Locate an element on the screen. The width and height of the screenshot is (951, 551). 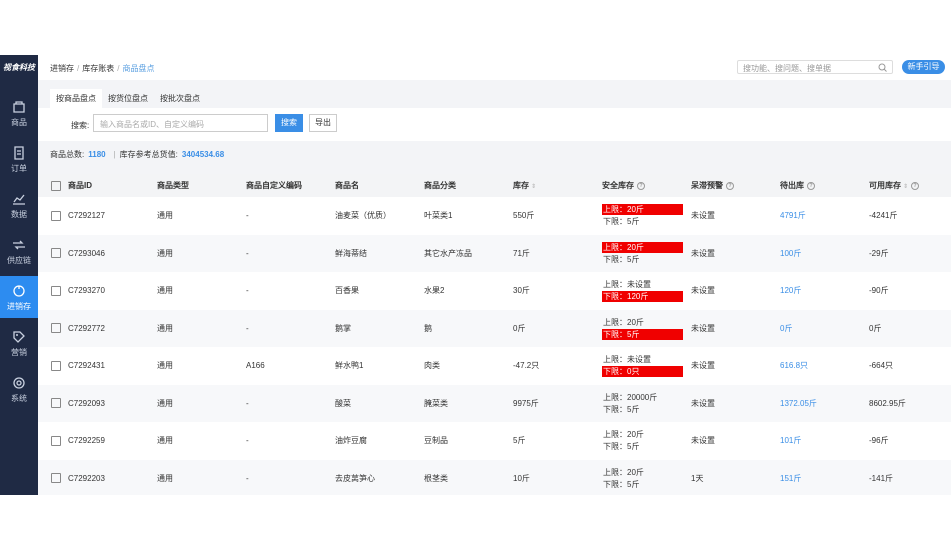
cell: 通用 is located at coordinates (201, 291).